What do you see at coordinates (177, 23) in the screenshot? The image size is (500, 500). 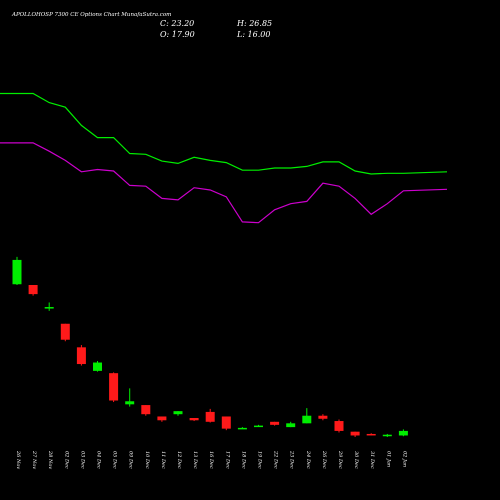 I see `close-value: C: 23.20` at bounding box center [177, 23].